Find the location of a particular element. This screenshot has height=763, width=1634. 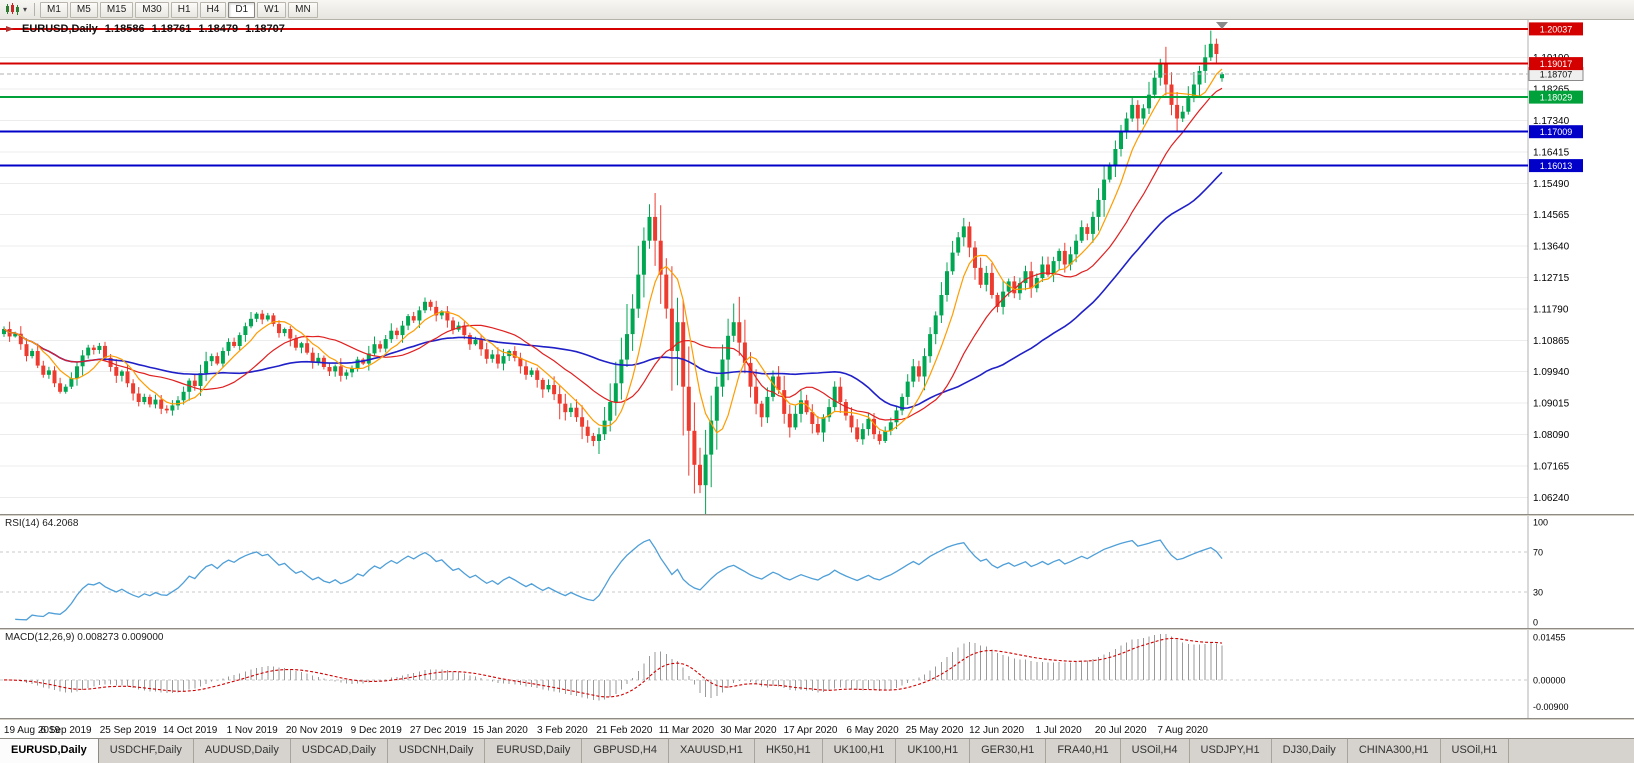

symbol-tab-hk50-h1: HK50,H1 is located at coordinates (789, 751).